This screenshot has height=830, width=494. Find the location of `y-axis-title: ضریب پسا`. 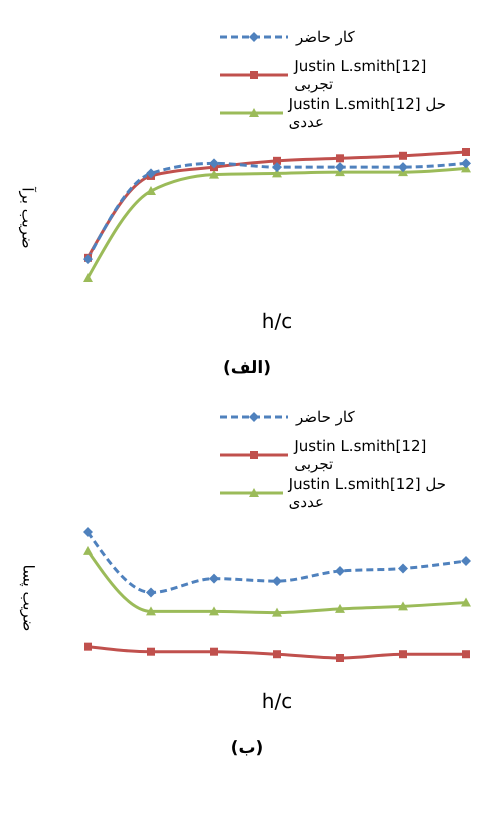

y-axis-title: ضریب پسا is located at coordinates (28, 598).